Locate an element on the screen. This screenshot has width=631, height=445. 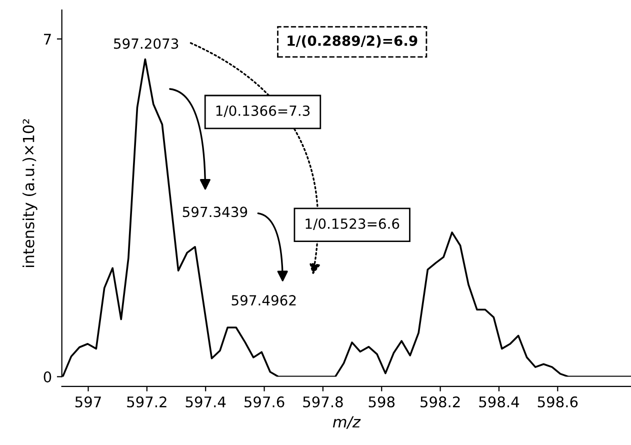
annotation: 1/(0.2889/2)=6.9 is located at coordinates (353, 41).